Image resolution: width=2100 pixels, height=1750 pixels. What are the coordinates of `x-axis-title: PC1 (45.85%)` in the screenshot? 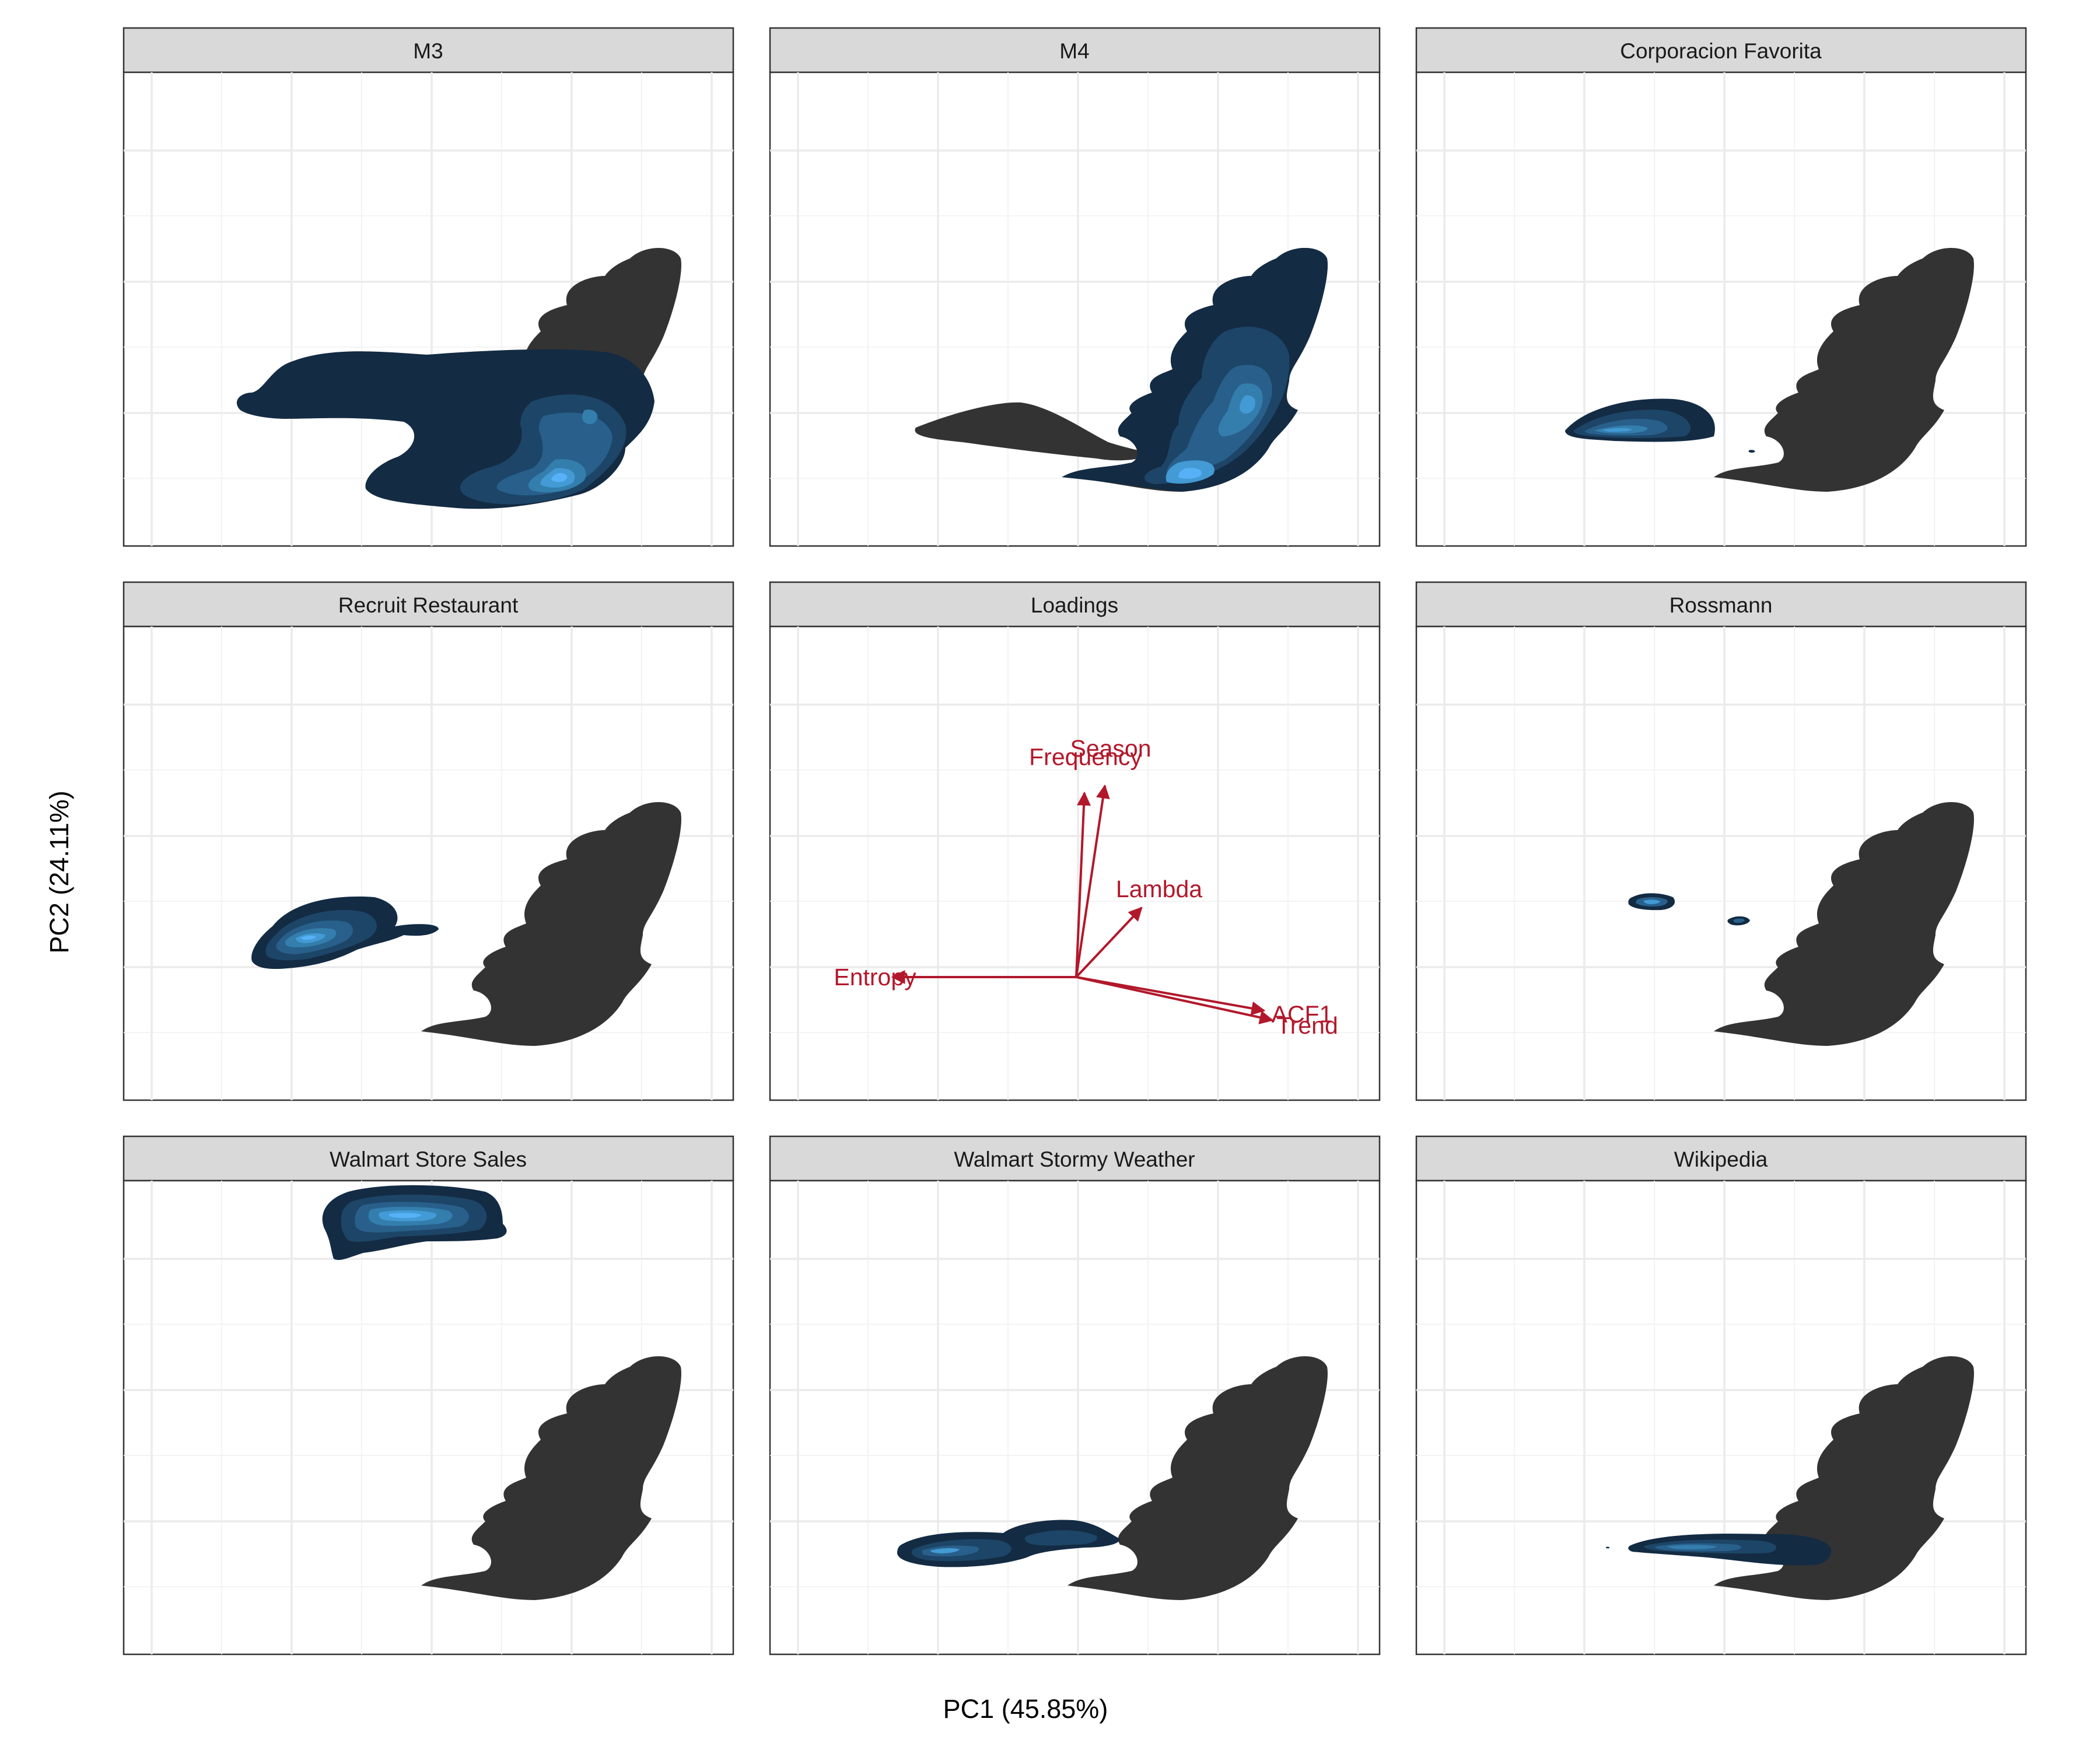 It's located at (1025, 1709).